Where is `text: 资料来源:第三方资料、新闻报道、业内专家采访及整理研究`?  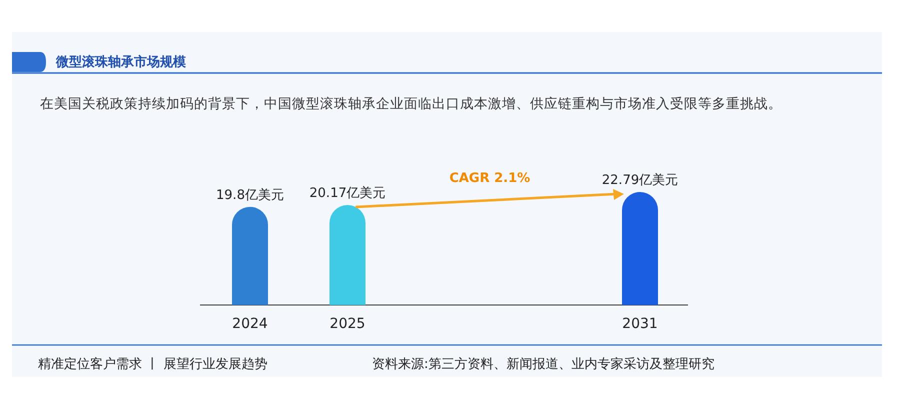
text: 资料来源:第三方资料、新闻报道、业内专家采访及整理研究 is located at coordinates (543, 364).